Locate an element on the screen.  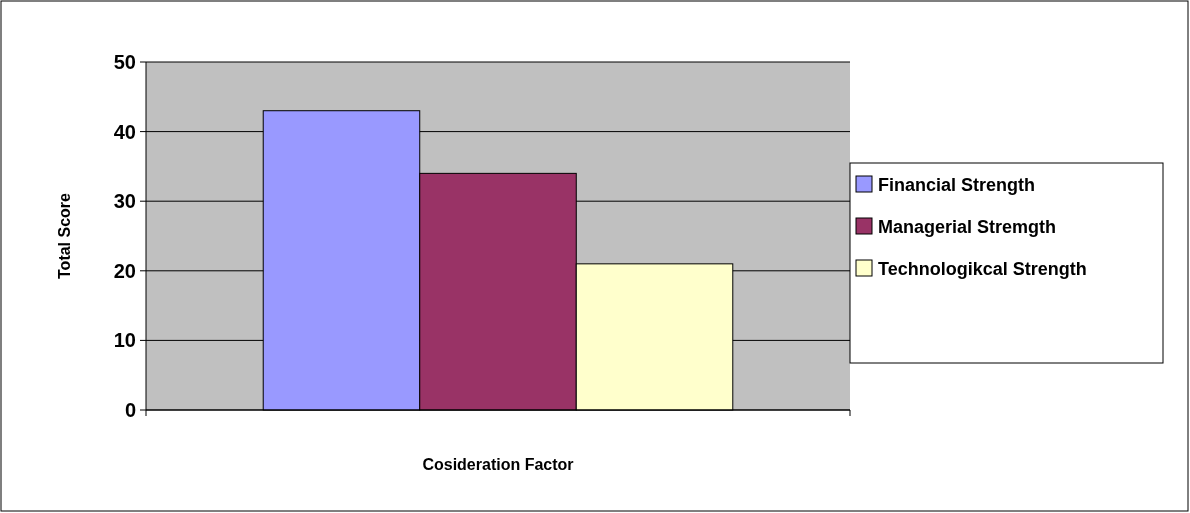
y-tick-label: 40 is located at coordinates (124, 131).